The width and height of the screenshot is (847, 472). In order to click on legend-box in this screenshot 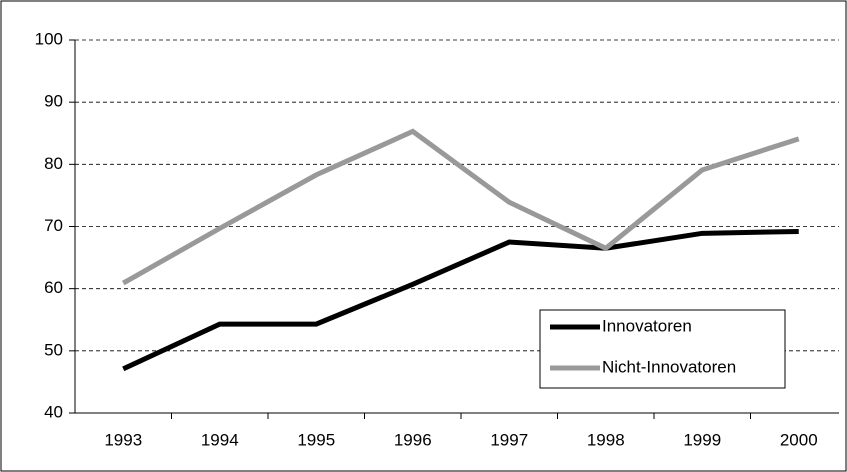, I will do `click(662, 349)`.